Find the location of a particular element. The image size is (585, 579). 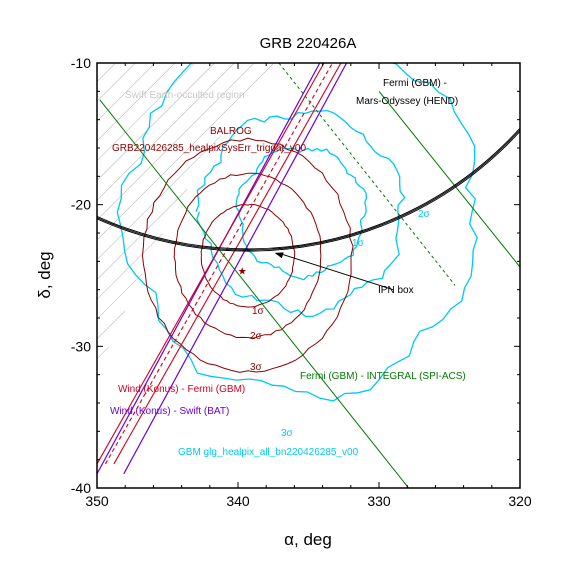

swift-occulted-label: Swift Earth-occulted region is located at coordinates (185, 95).